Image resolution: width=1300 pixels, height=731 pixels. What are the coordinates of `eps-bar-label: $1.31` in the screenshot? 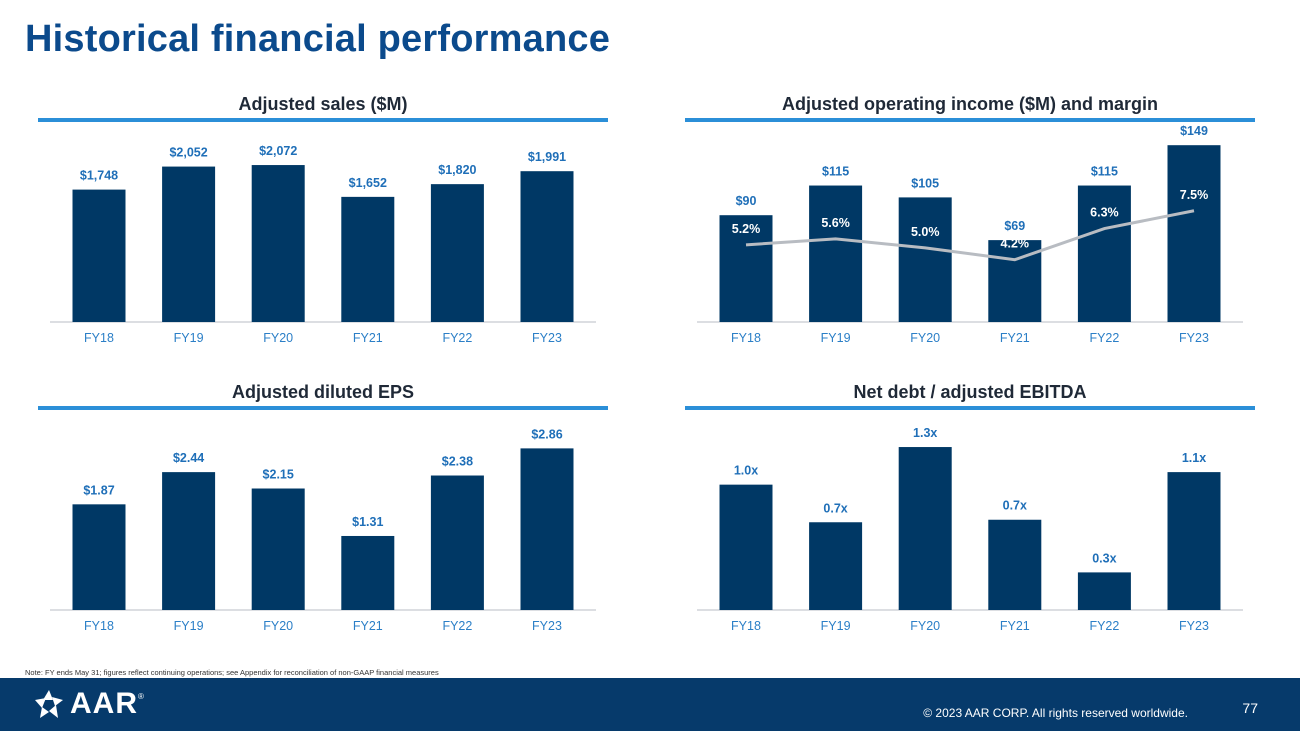 It's located at (367, 522).